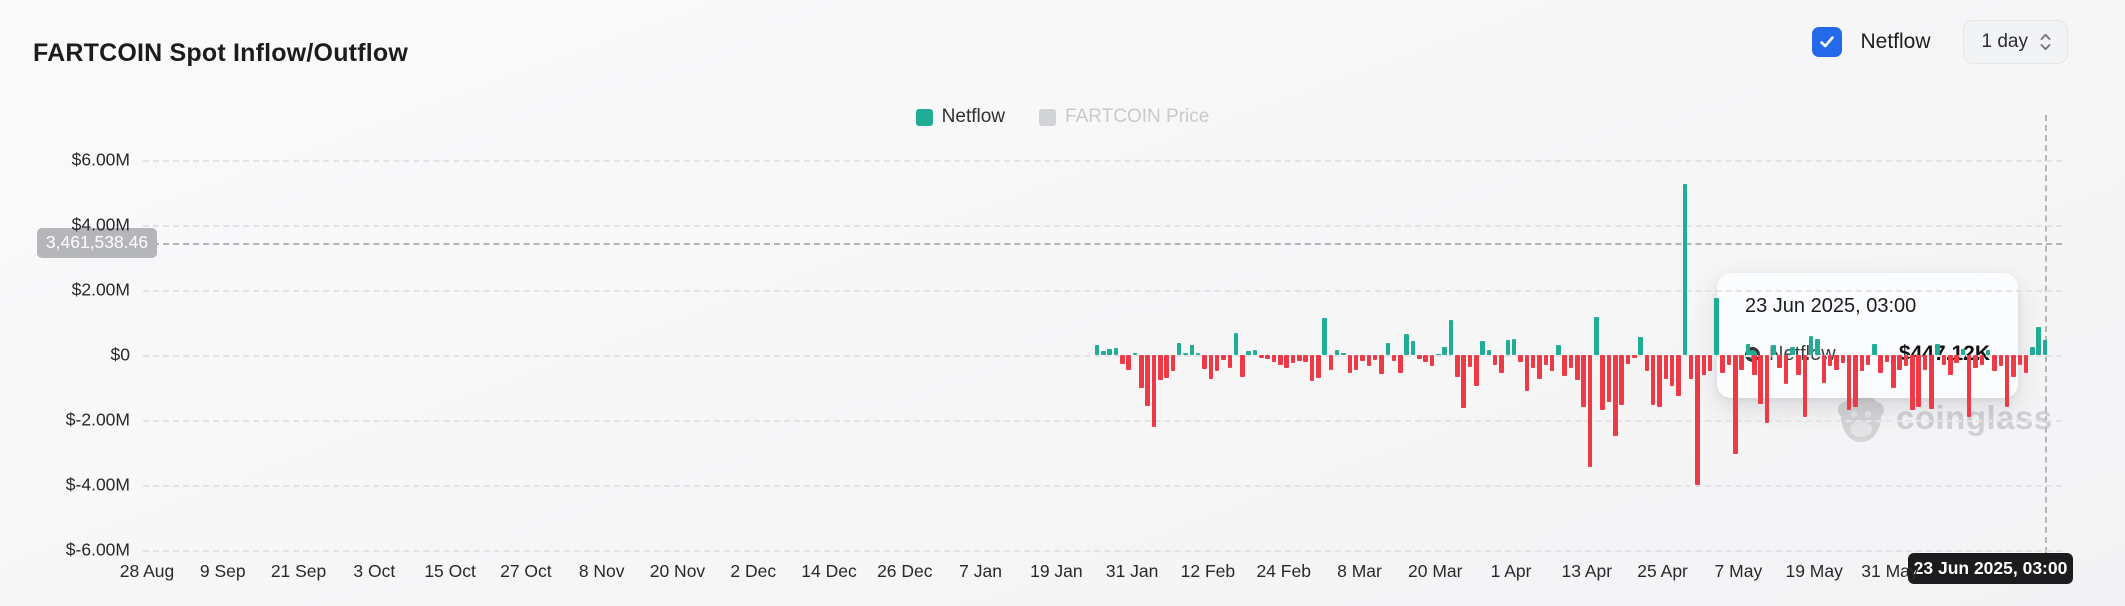 The width and height of the screenshot is (2125, 606). Describe the element at coordinates (960, 117) in the screenshot. I see `legend-item-netflow: Netflow` at that location.